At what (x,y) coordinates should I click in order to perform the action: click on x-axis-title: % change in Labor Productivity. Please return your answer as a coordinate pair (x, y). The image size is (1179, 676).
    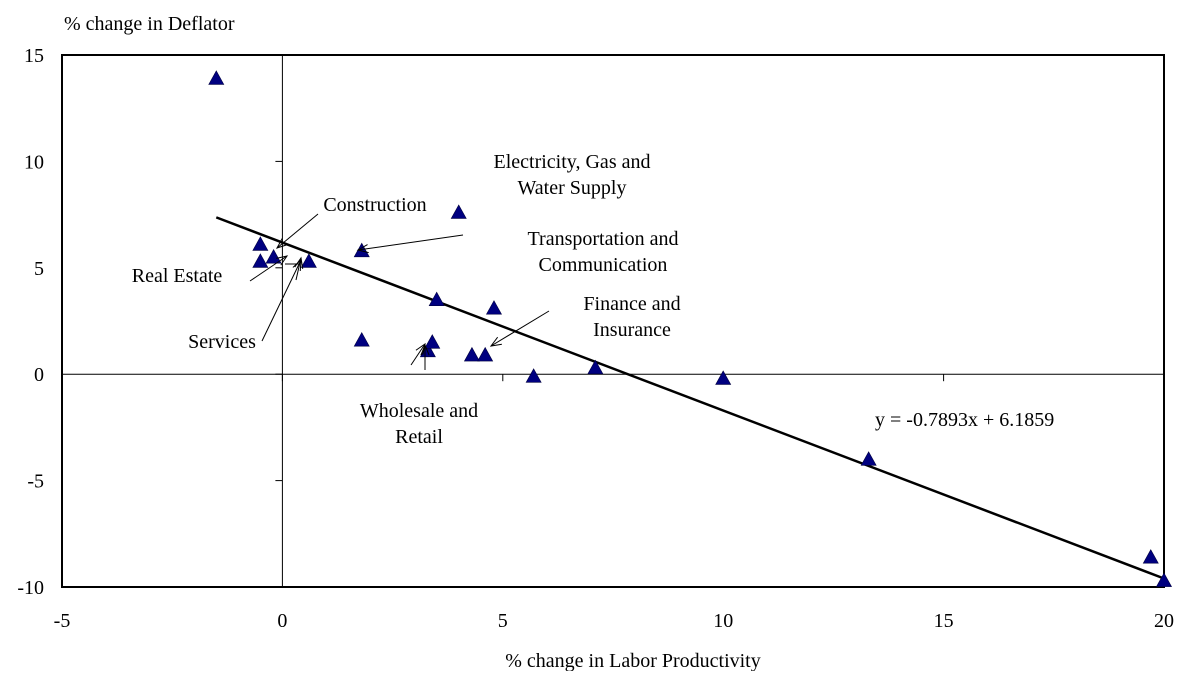
    Looking at the image, I should click on (633, 660).